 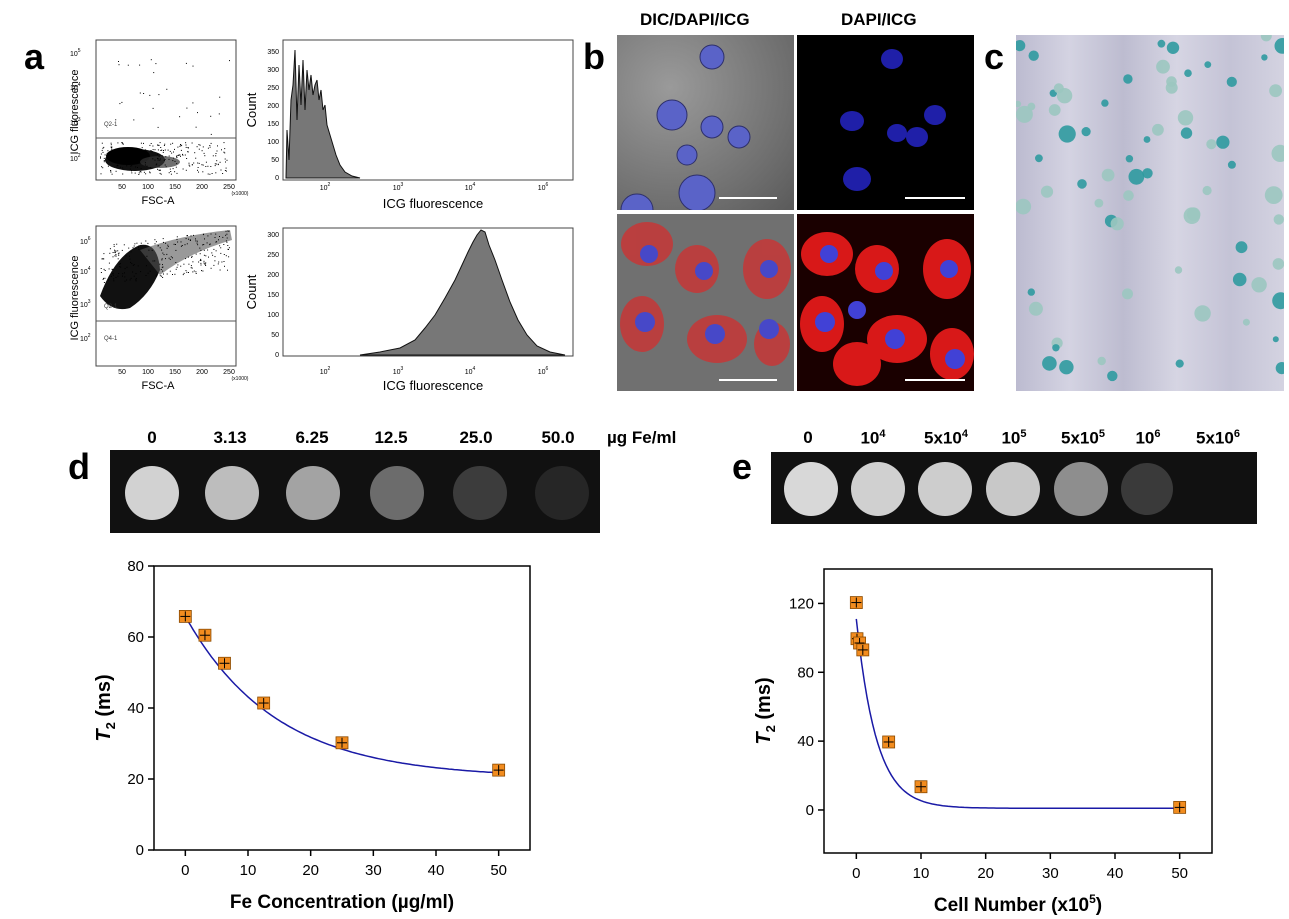 What do you see at coordinates (476, 437) in the screenshot?
I see `conc-label: 25.0` at bounding box center [476, 437].